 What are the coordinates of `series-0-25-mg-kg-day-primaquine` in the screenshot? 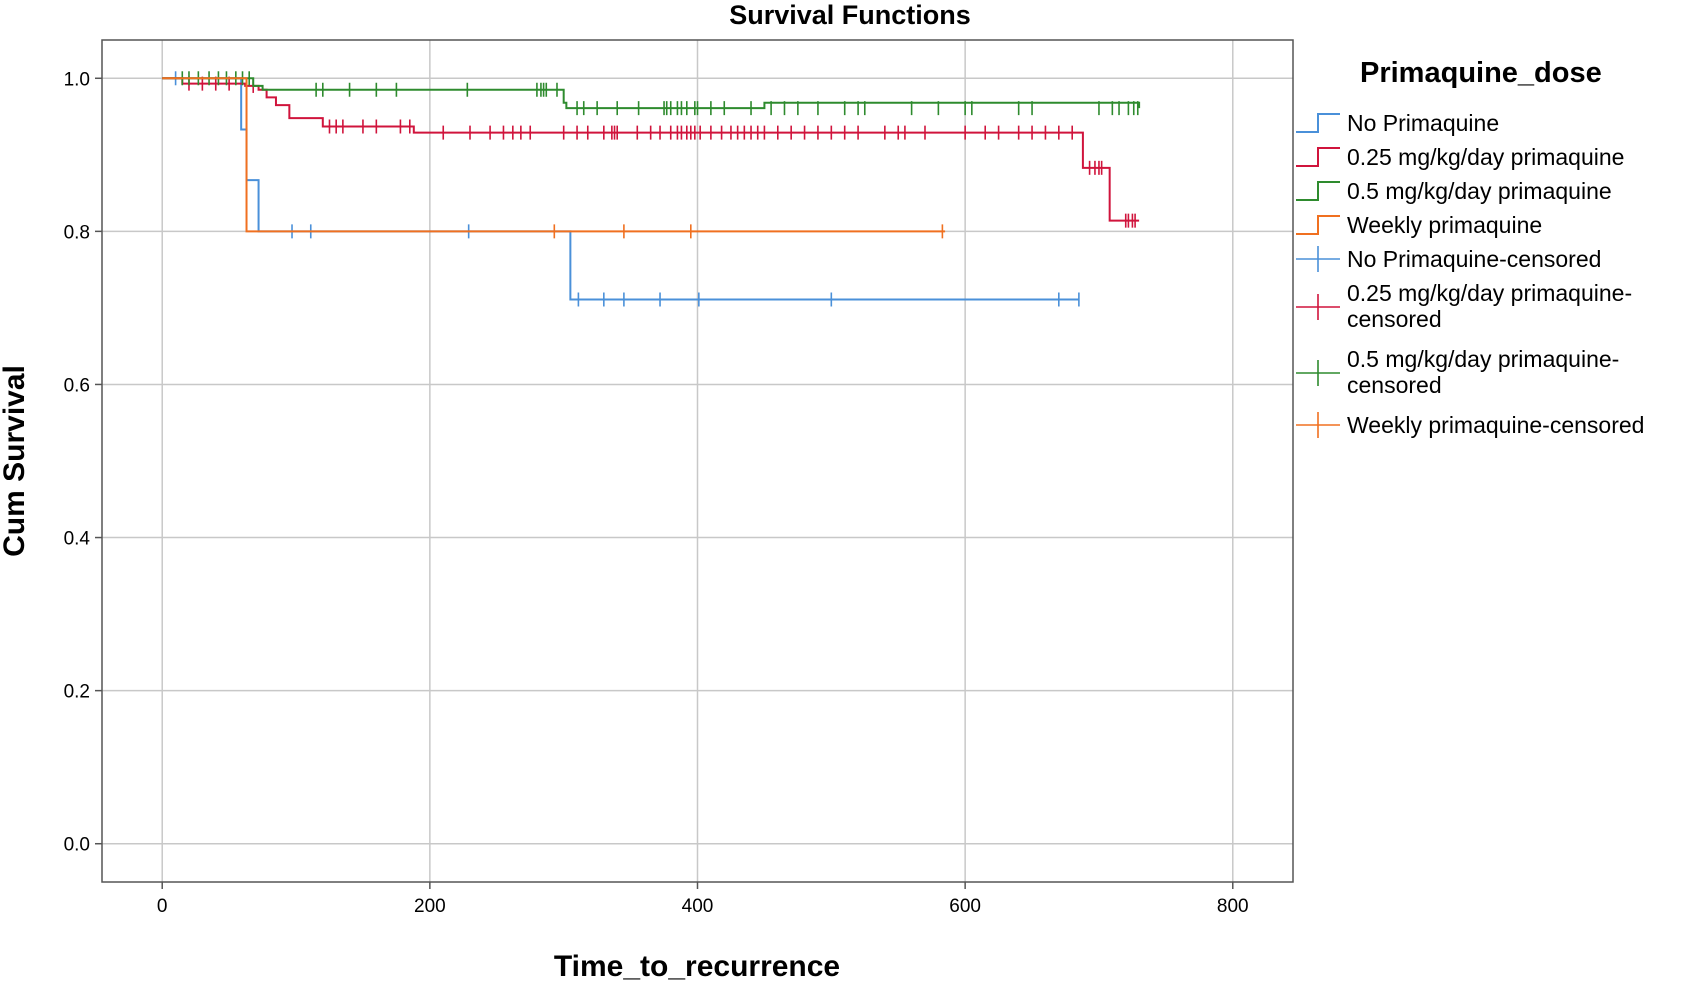 It's located at (651, 152).